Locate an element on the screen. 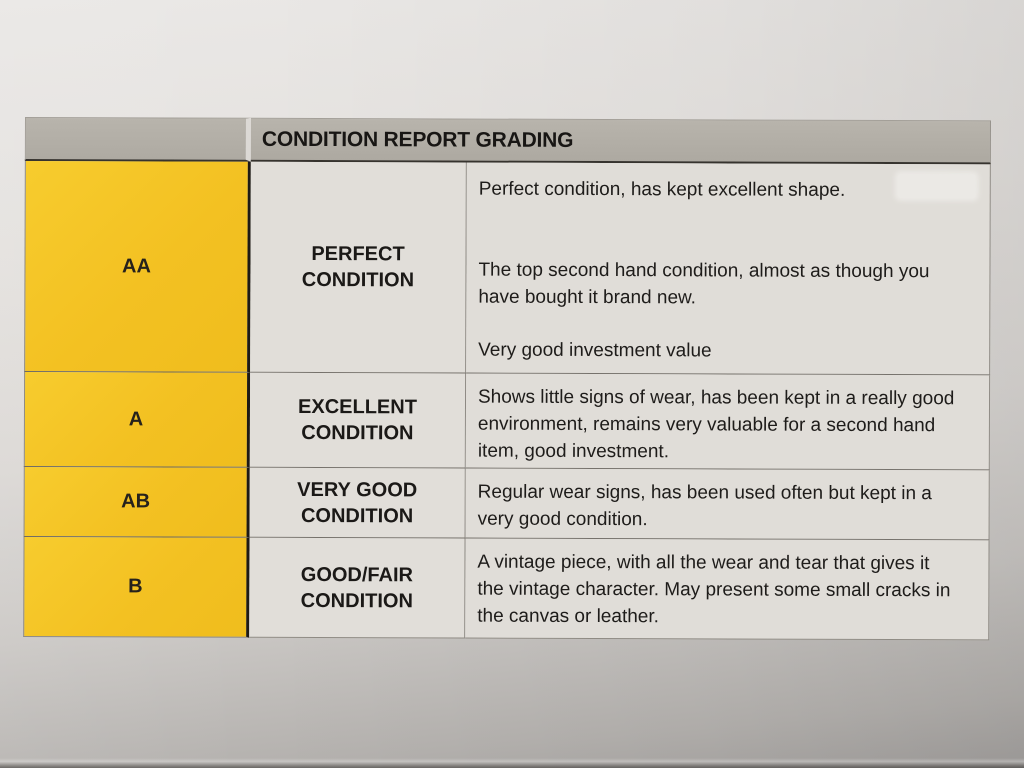 The image size is (1024, 768). photo-bottom-edge is located at coordinates (512, 763).